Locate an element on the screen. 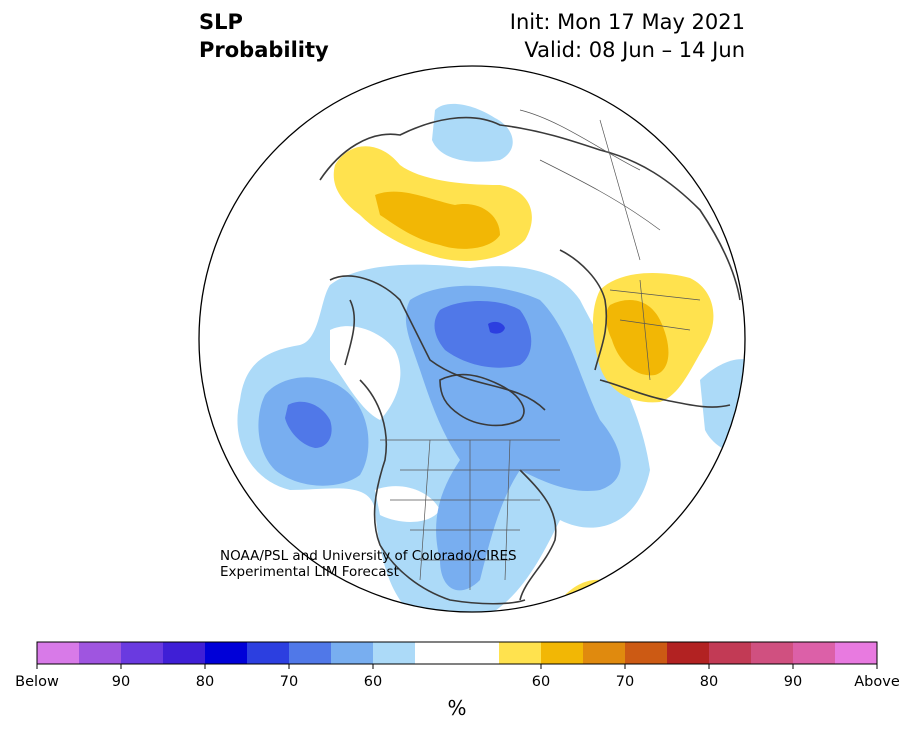 The image size is (915, 732). map-title: SLP Probability is located at coordinates (264, 36).